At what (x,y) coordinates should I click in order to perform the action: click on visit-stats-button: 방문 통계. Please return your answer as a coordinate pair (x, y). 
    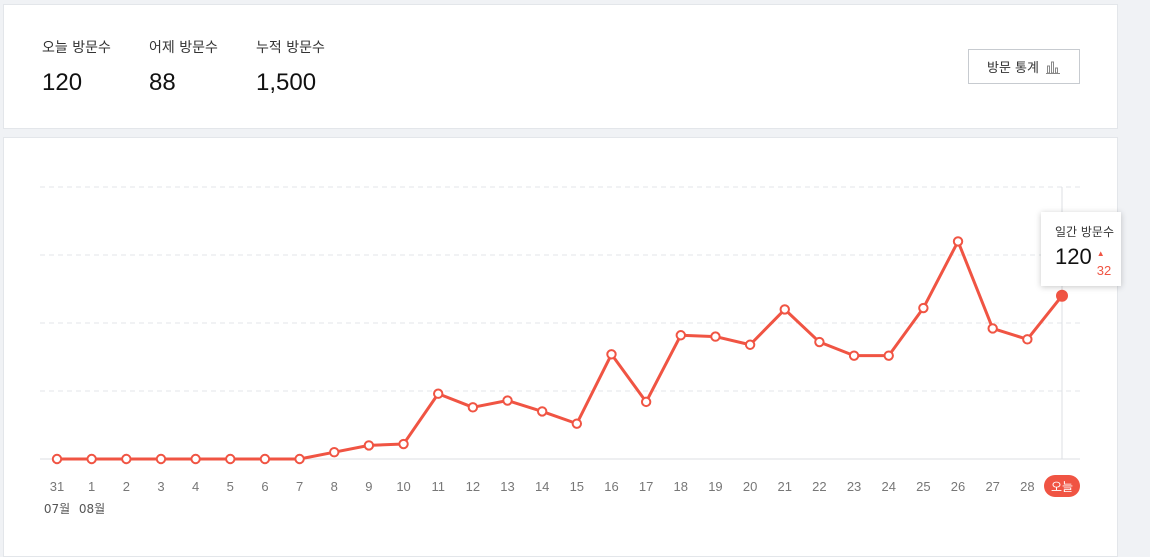
    Looking at the image, I should click on (1024, 66).